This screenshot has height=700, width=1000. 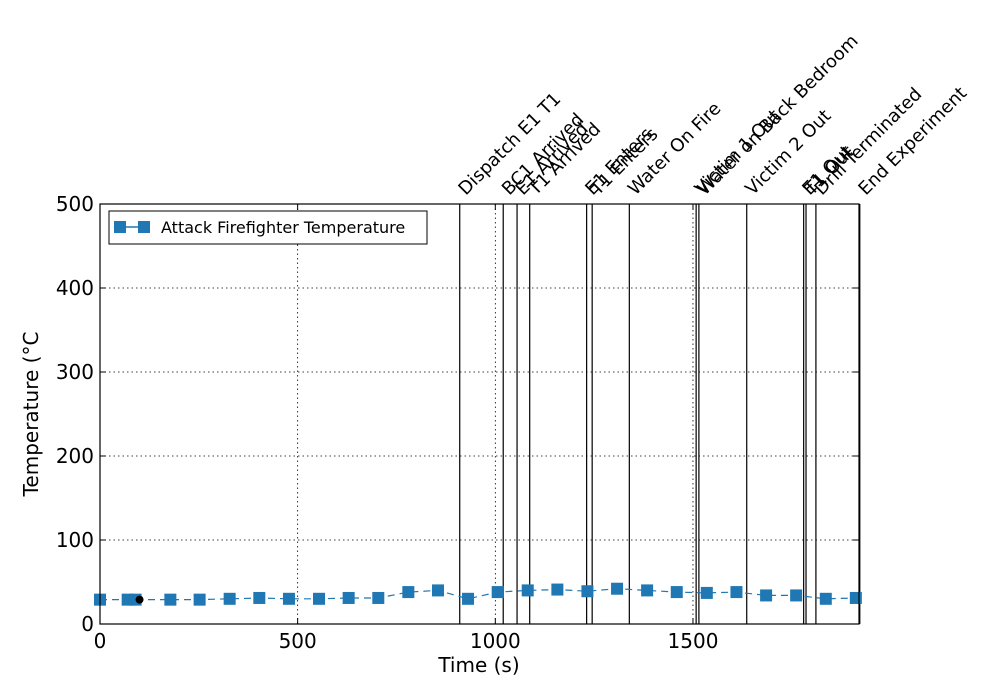 I want to click on x-tick-label: 1000, so click(x=495, y=641).